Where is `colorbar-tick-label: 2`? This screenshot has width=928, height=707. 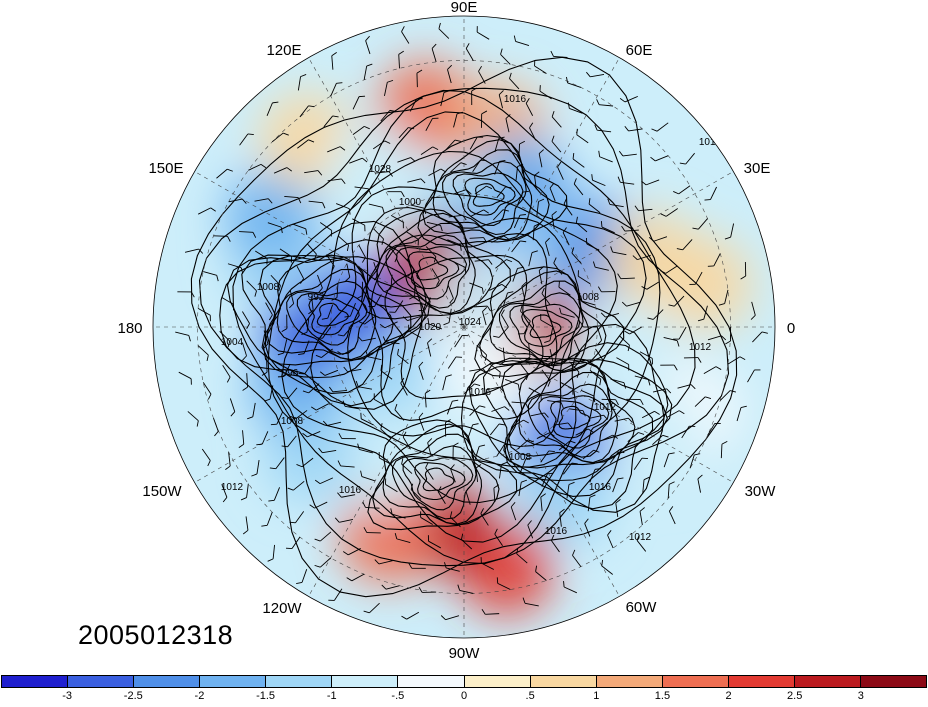 colorbar-tick-label: 2 is located at coordinates (729, 696).